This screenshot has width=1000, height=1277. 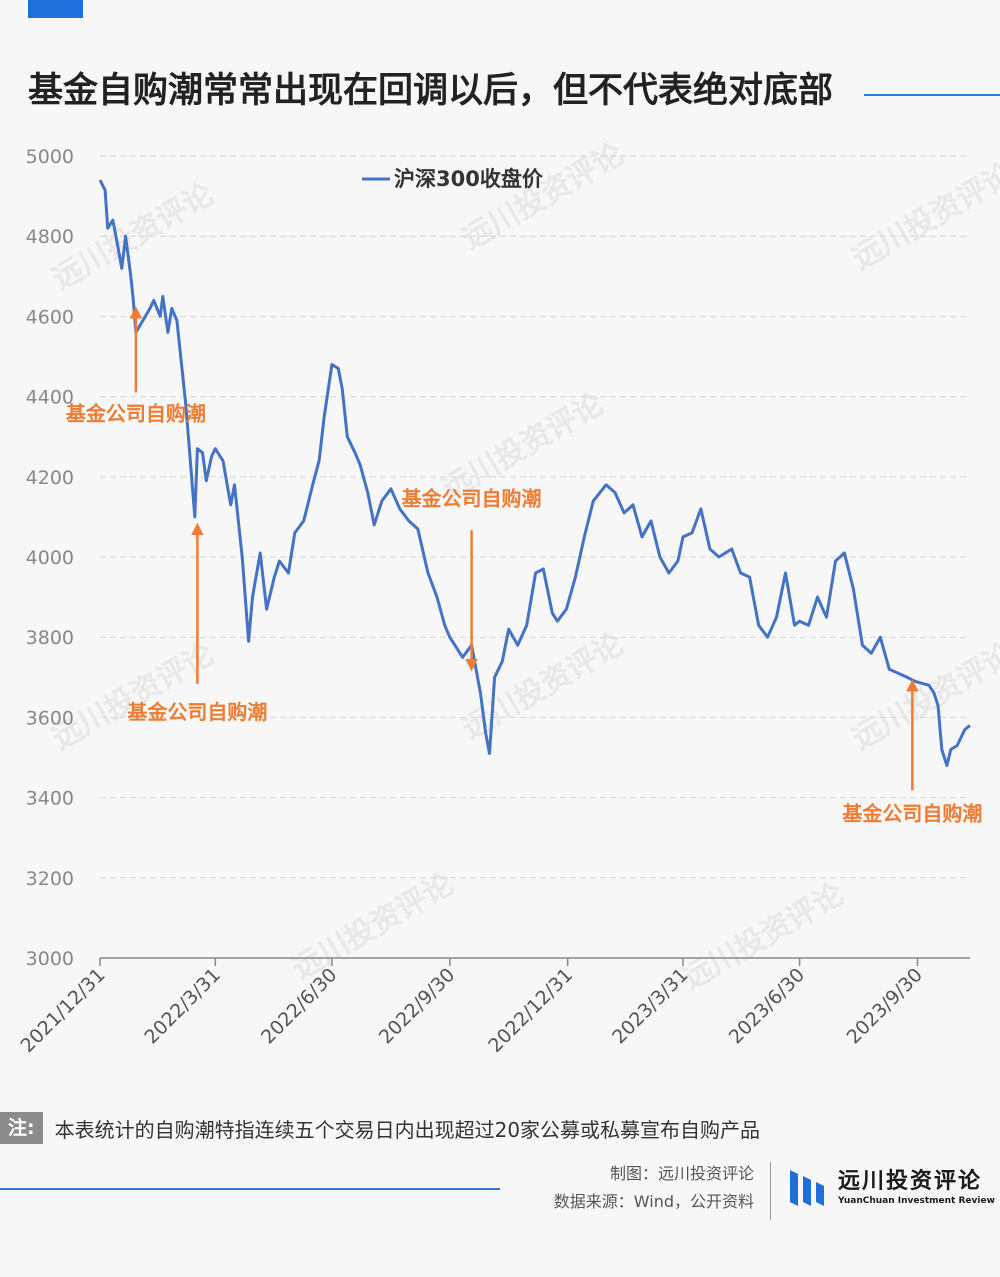 I want to click on x-tick-label: 2023/6/30, so click(x=767, y=1006).